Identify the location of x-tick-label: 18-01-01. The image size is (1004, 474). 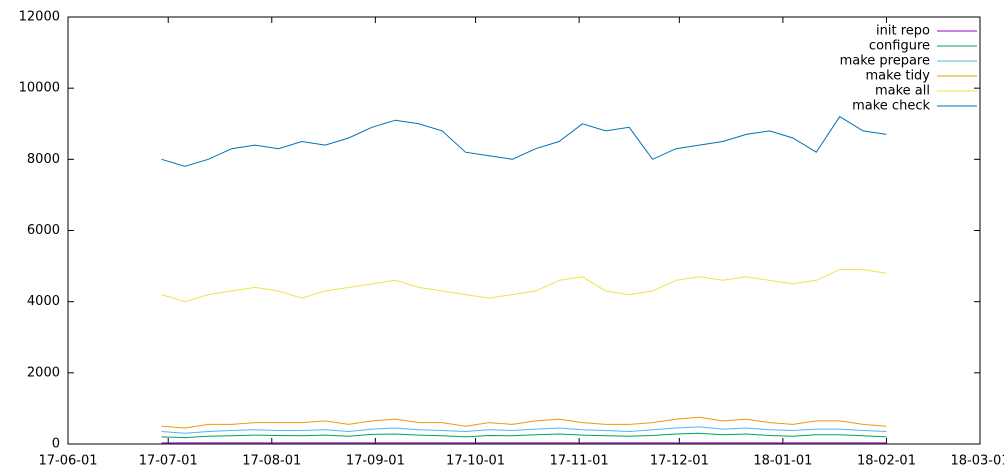
(782, 461).